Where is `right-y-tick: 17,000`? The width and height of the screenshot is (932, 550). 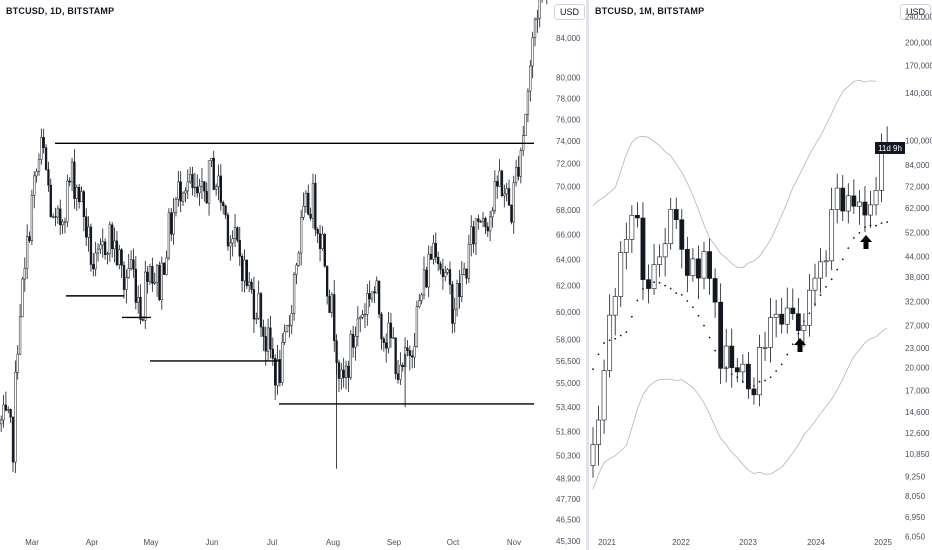
right-y-tick: 17,000 is located at coordinates (917, 391).